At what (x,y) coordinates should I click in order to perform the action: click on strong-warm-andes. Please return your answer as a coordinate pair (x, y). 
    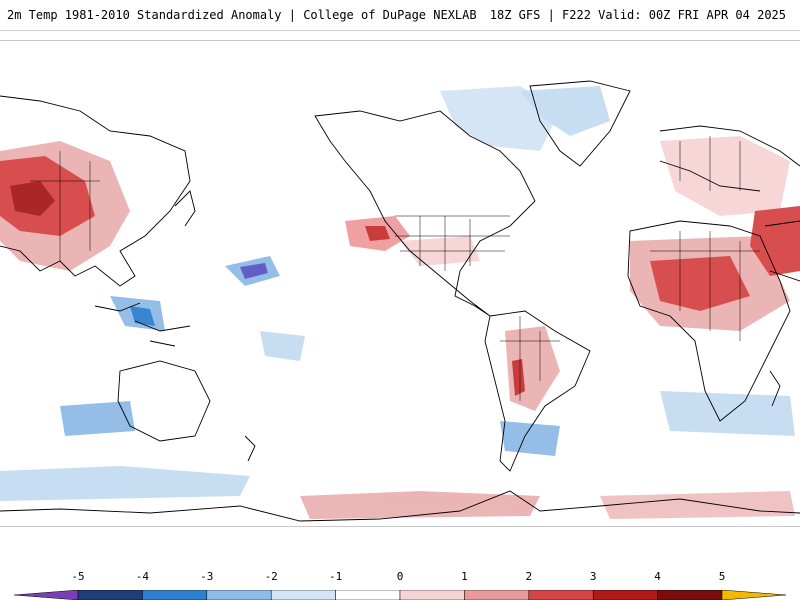
    Looking at the image, I should click on (518, 377).